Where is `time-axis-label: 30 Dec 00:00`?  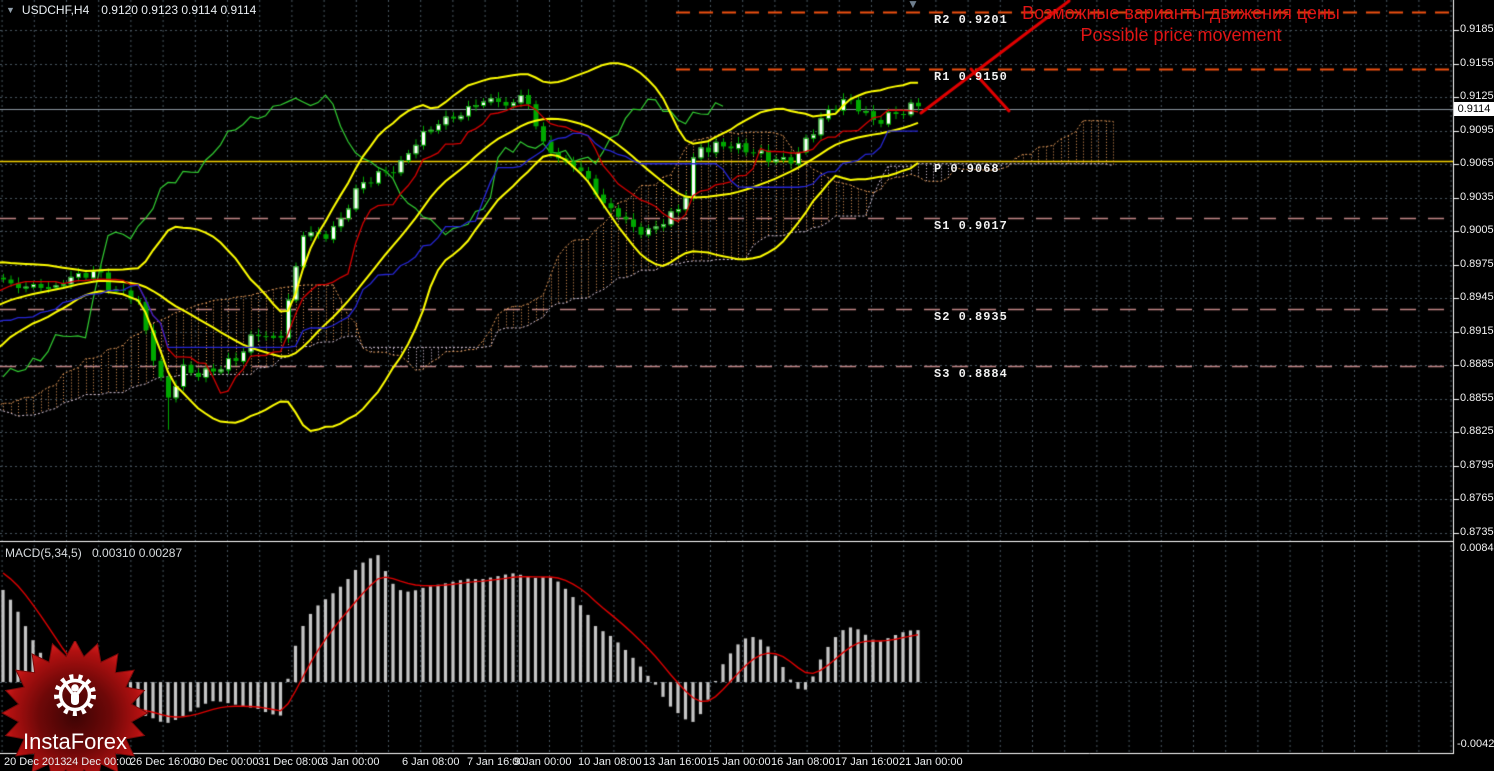 time-axis-label: 30 Dec 00:00 is located at coordinates (226, 762).